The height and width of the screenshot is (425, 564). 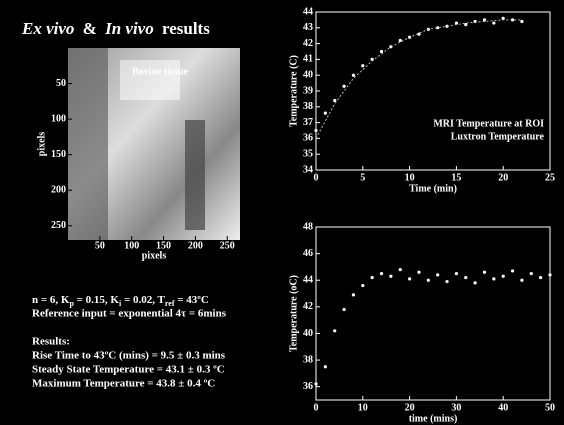 I want to click on legend-entry: MRI Temperature at ROI, so click(x=488, y=123).